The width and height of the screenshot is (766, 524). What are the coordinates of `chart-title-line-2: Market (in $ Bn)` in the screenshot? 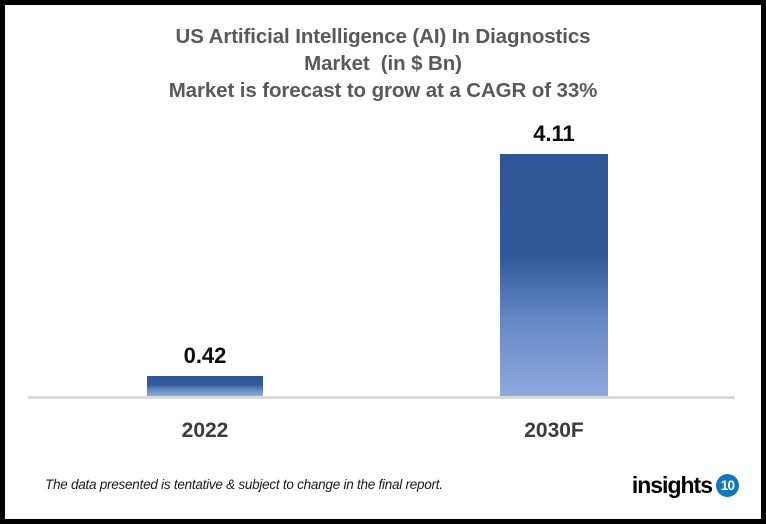 It's located at (383, 63).